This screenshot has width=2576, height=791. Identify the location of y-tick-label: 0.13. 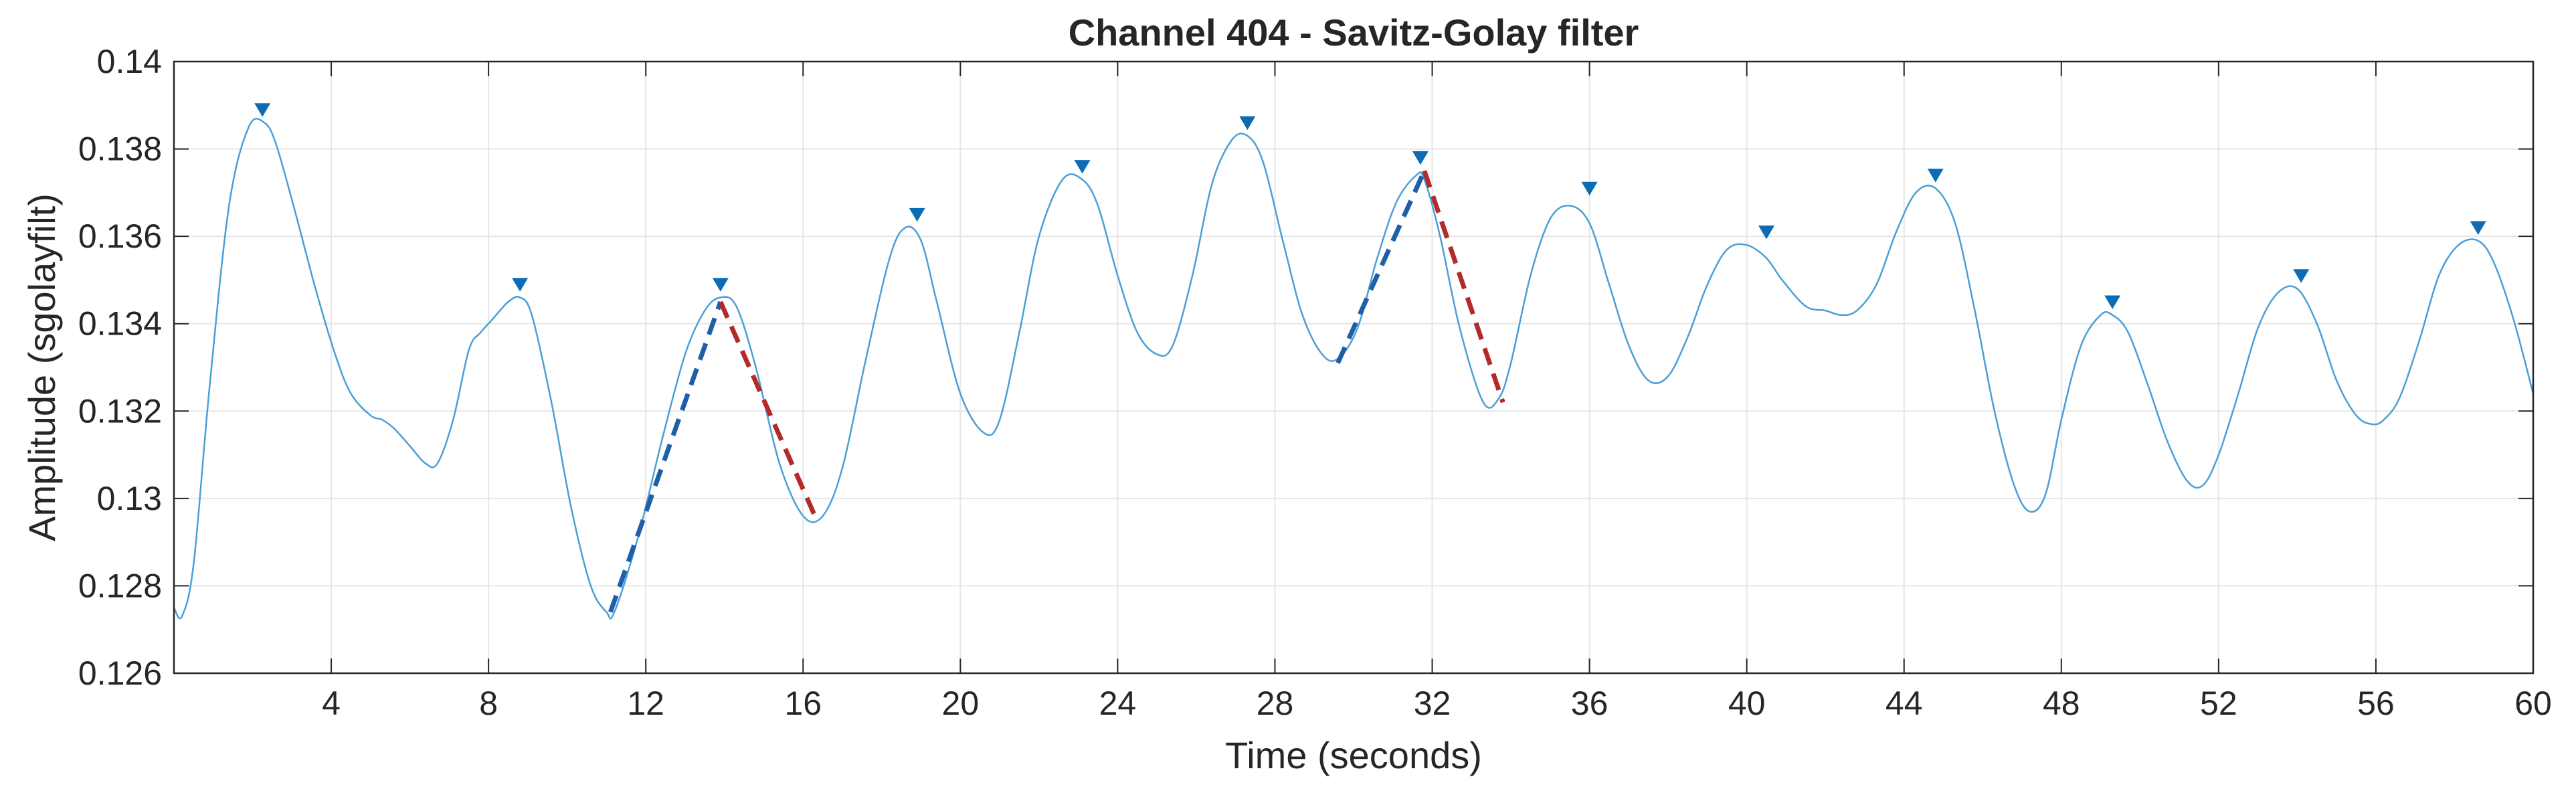
(129, 498).